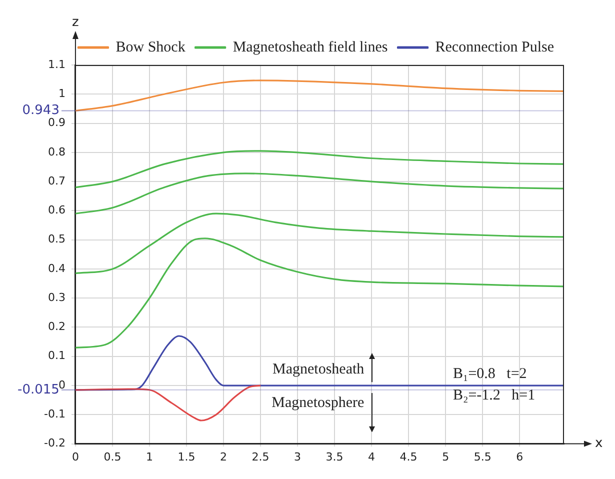 The image size is (615, 479). I want to click on x-tick-label: 0, so click(75, 457).